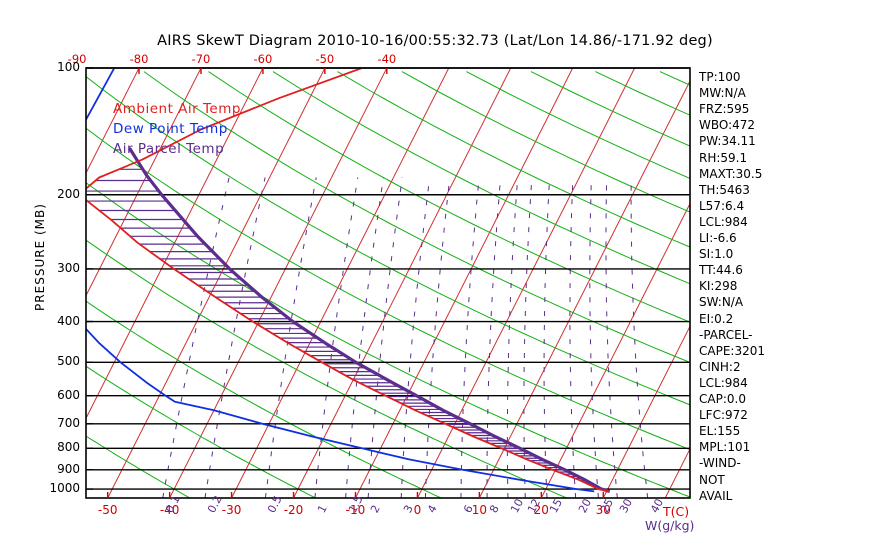 The height and width of the screenshot is (560, 870). Describe the element at coordinates (720, 77) in the screenshot. I see `index-0: TP:100` at that location.